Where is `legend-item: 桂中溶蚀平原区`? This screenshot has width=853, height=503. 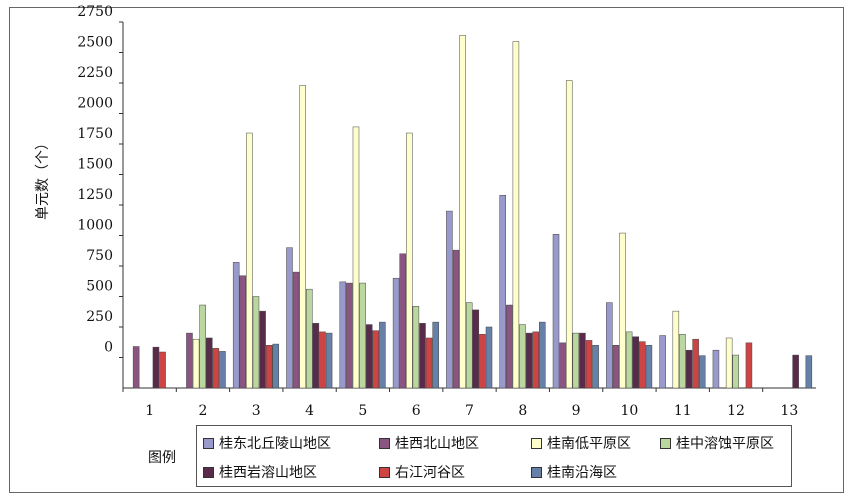
legend-item: 桂中溶蚀平原区 is located at coordinates (717, 443).